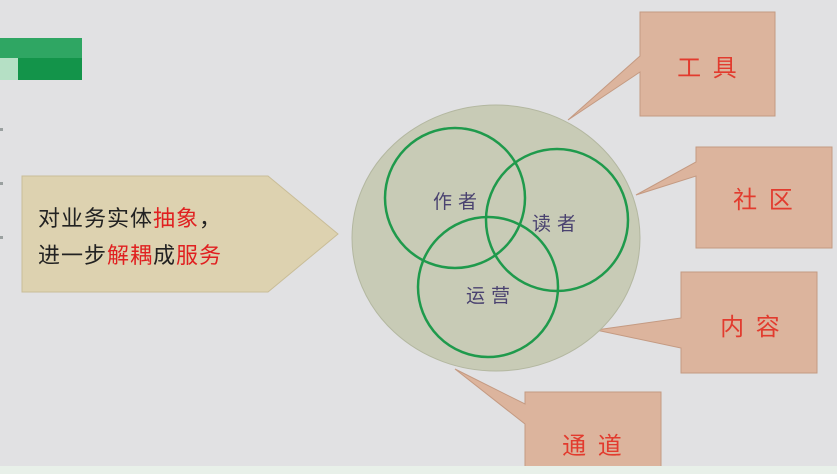  What do you see at coordinates (706, 322) in the screenshot?
I see `callout-content` at bounding box center [706, 322].